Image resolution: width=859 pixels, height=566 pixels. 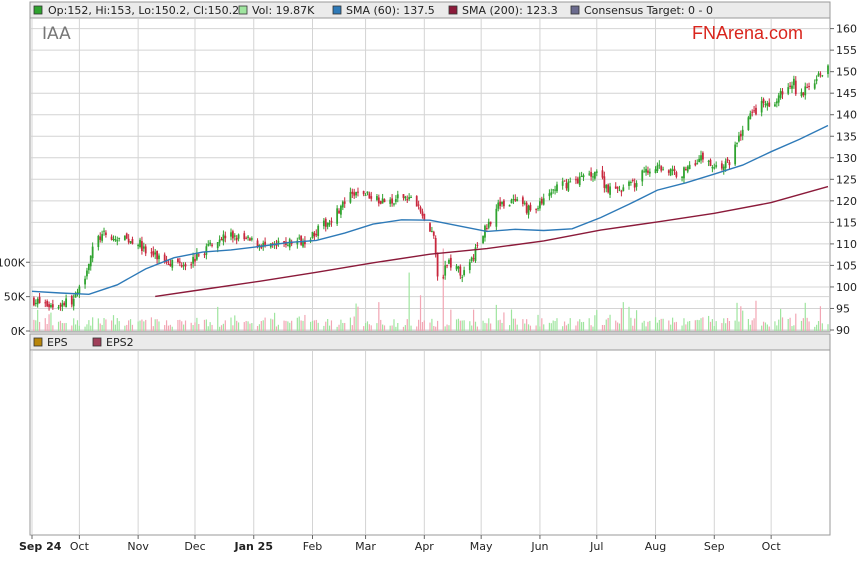 What do you see at coordinates (276, 10) in the screenshot?
I see `legend-vol: Vol: 19.87K` at bounding box center [276, 10].